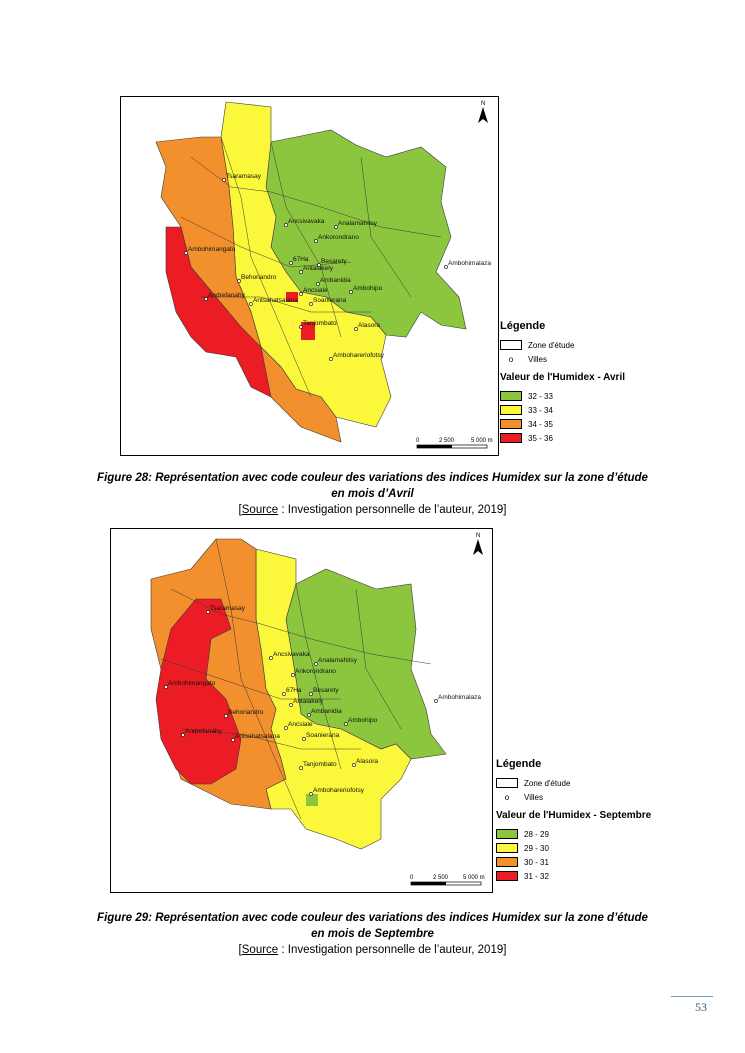  I want to click on town-marker-icon: o, so click(511, 359).